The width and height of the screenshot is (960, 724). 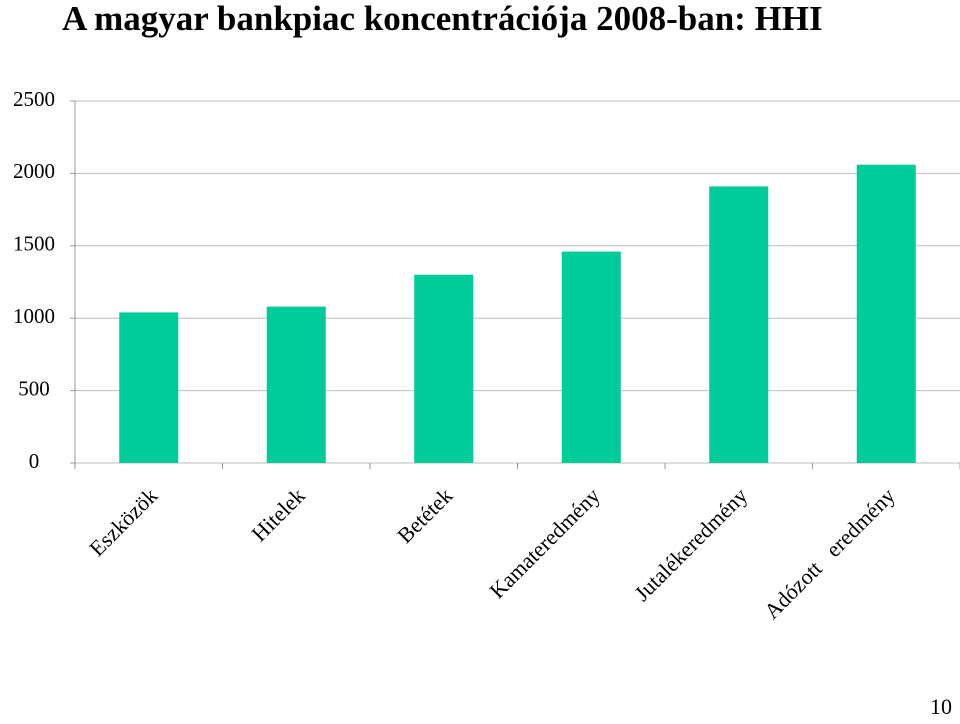 What do you see at coordinates (34, 388) in the screenshot?
I see `y-tick-label: 500` at bounding box center [34, 388].